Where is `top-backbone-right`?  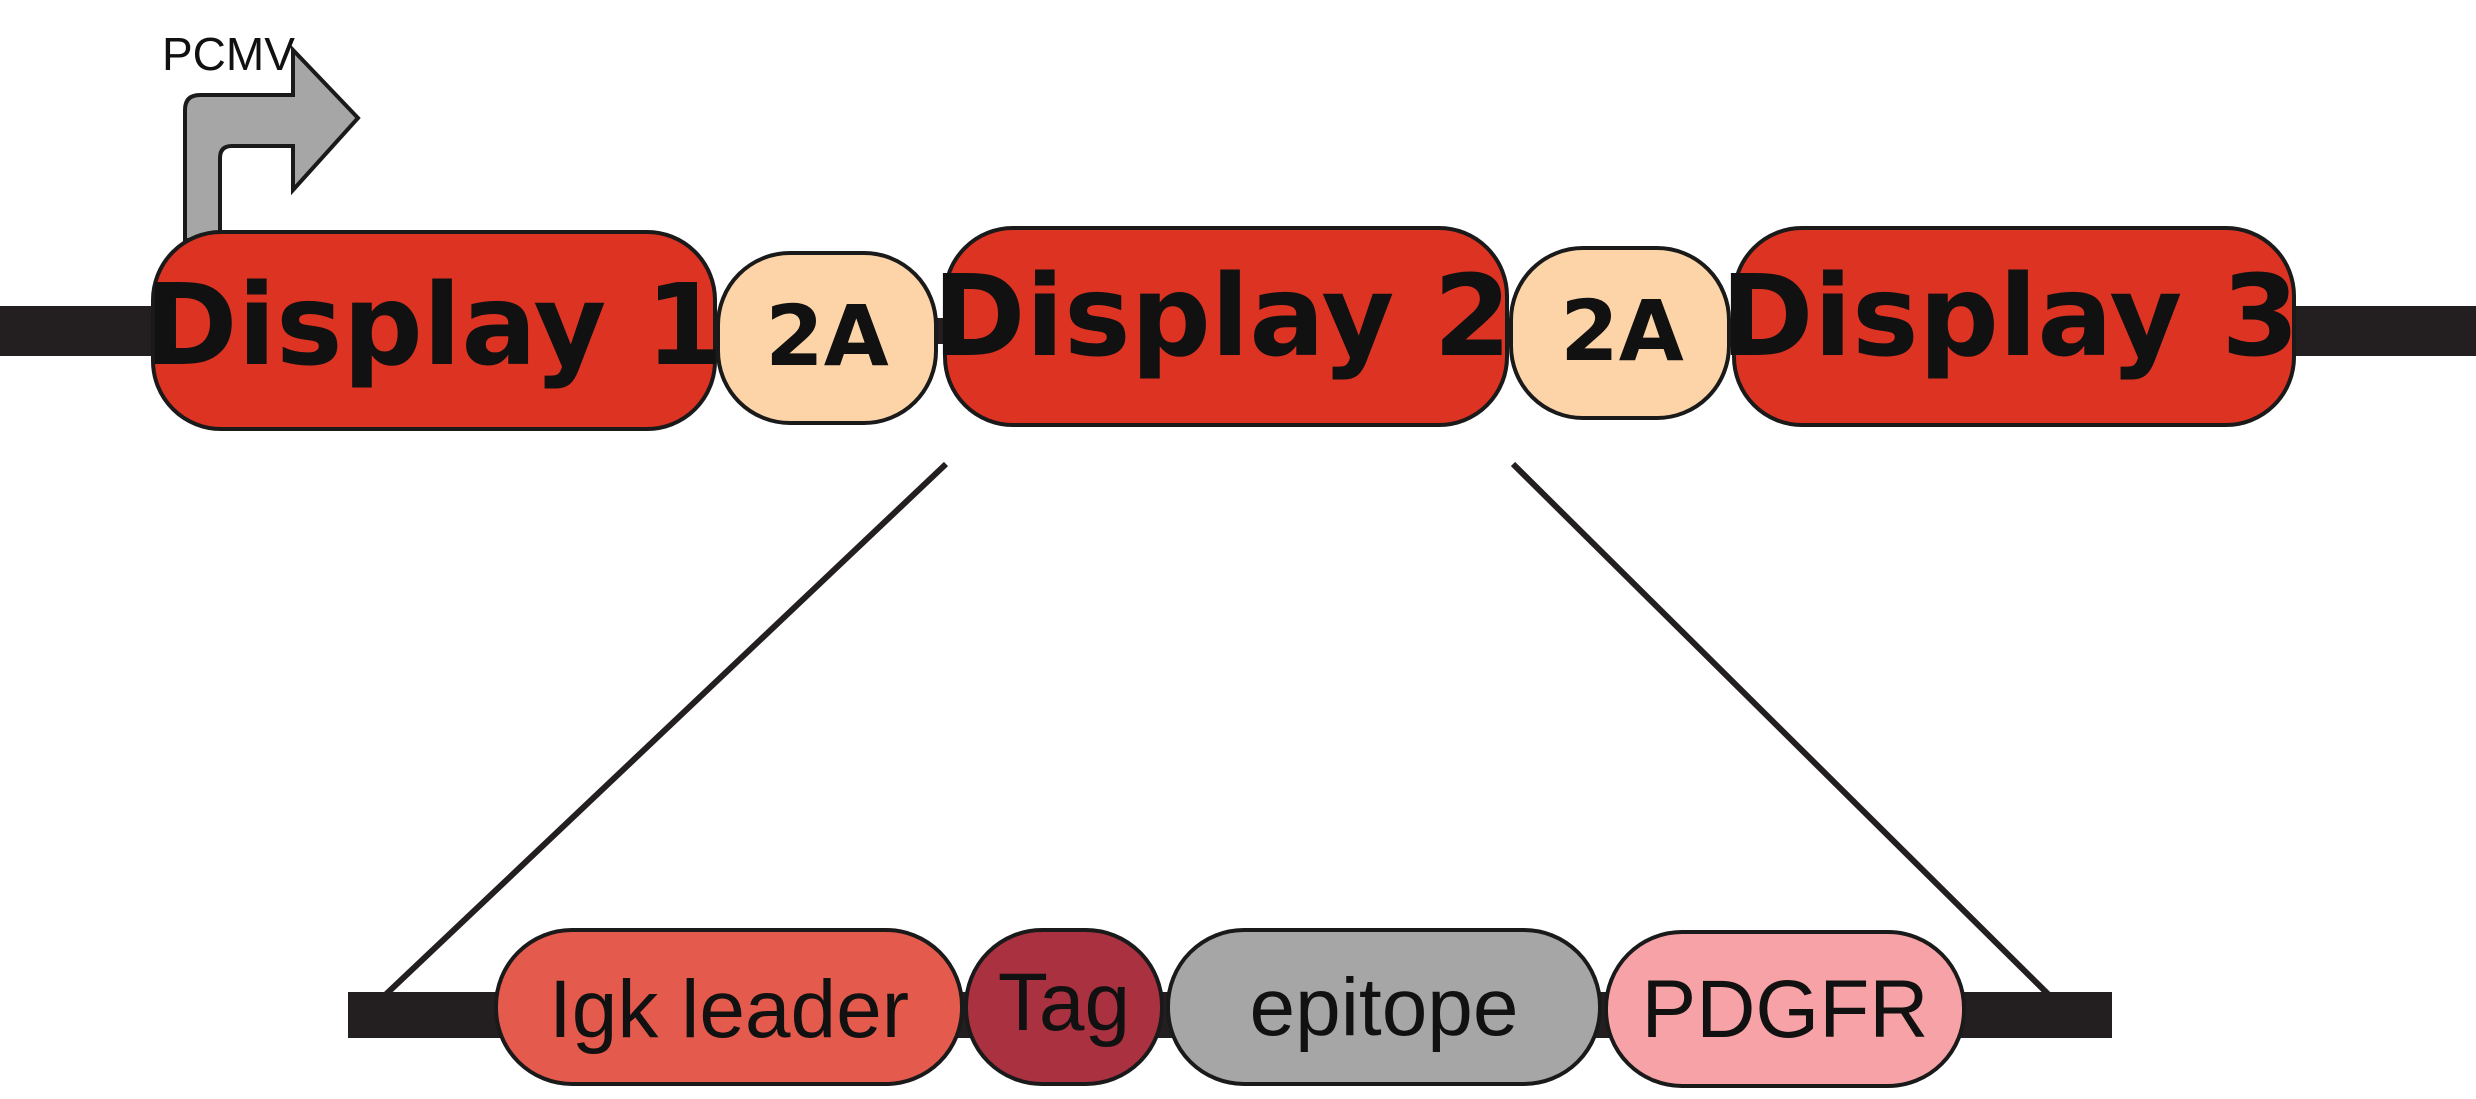 top-backbone-right is located at coordinates (2383, 331).